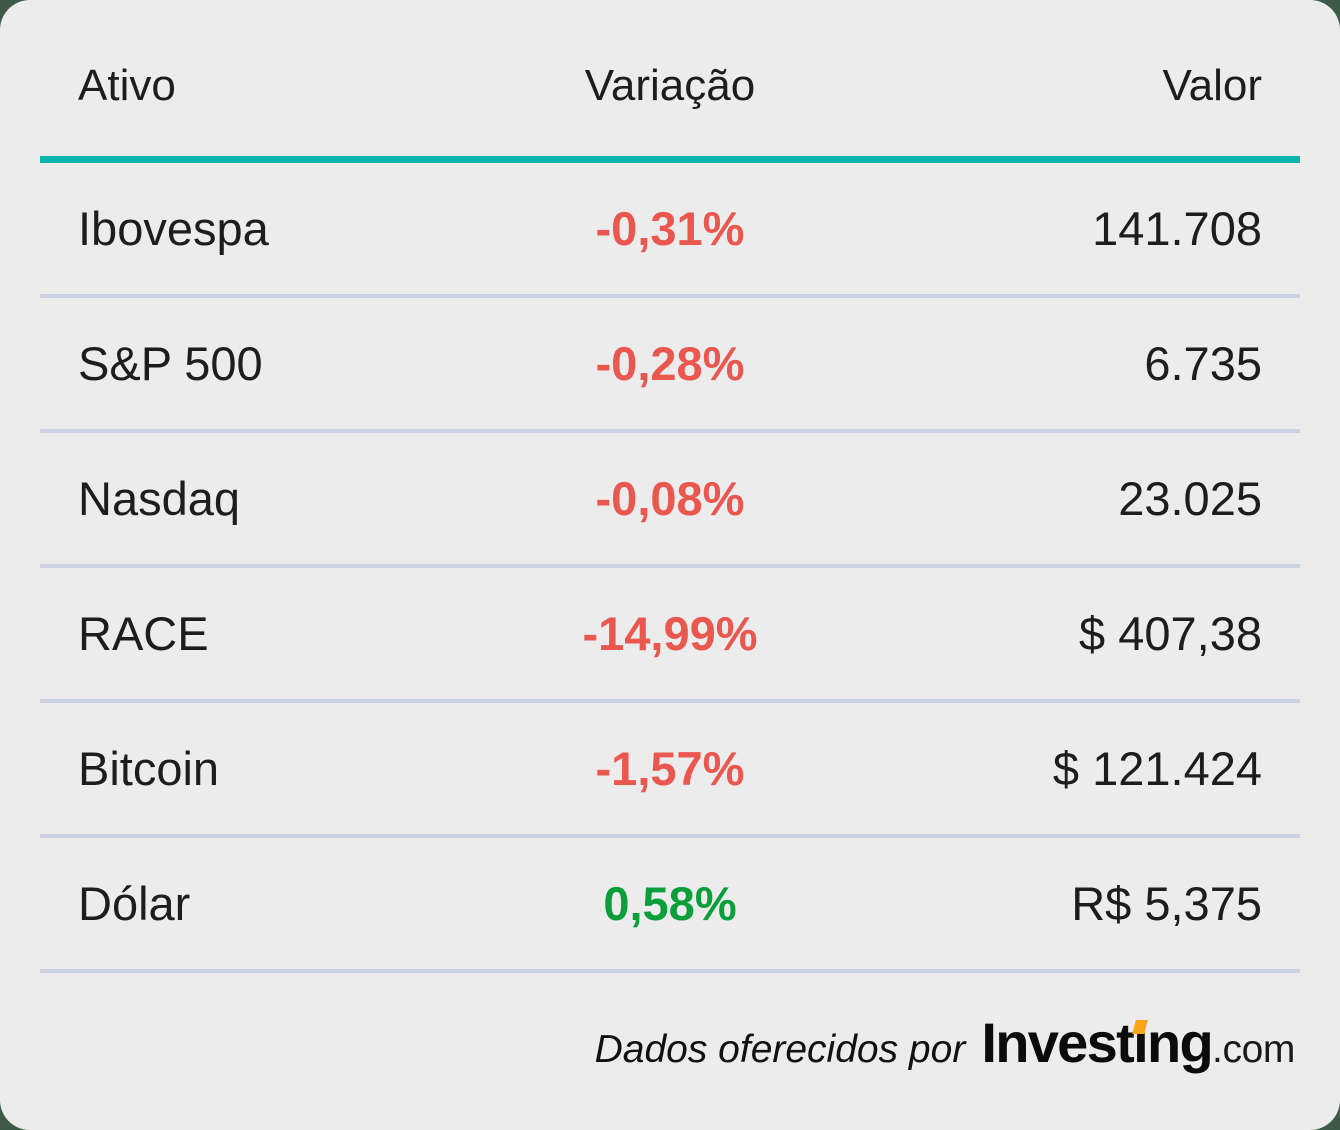 The height and width of the screenshot is (1130, 1340). I want to click on asset-variation: -0,28%, so click(670, 363).